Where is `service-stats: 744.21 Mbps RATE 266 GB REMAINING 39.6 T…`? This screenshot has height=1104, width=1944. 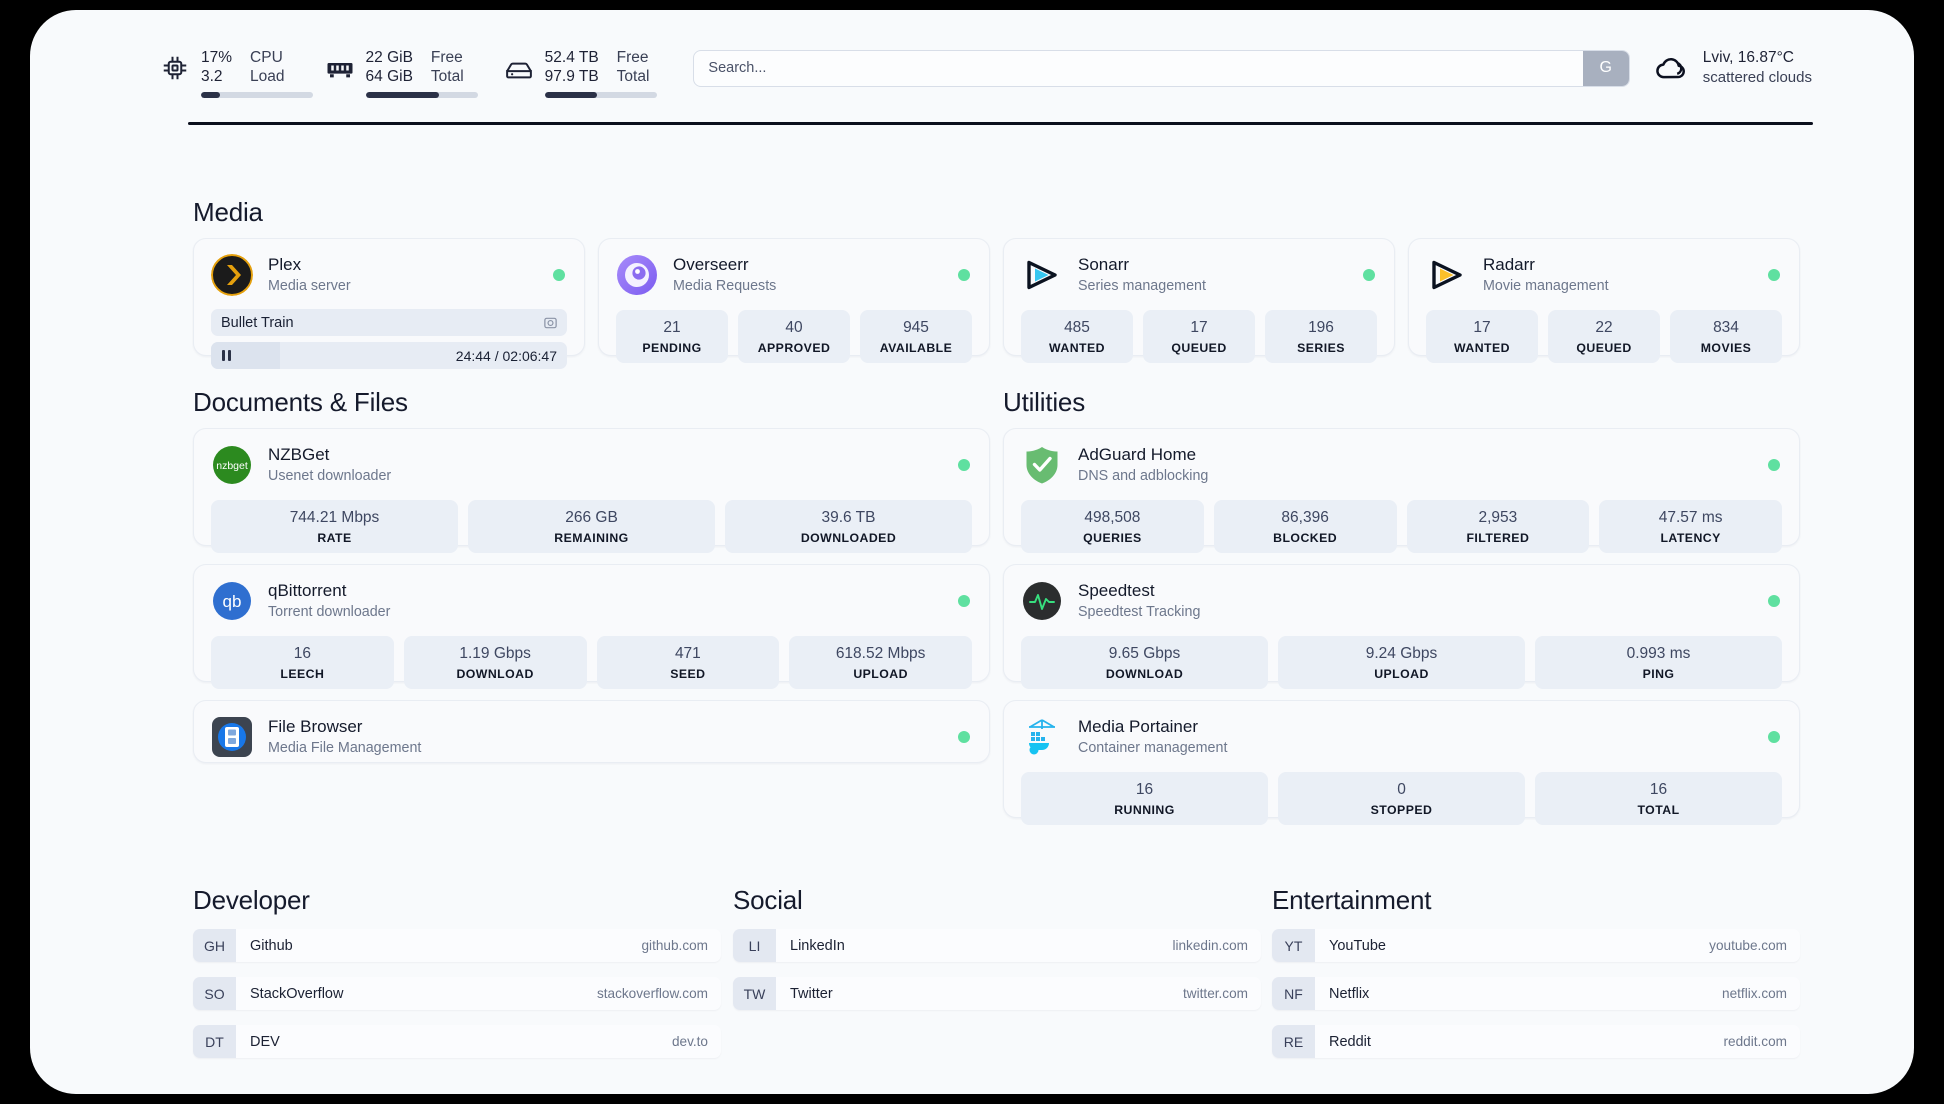 service-stats: 744.21 Mbps RATE 266 GB REMAINING 39.6 T… is located at coordinates (591, 526).